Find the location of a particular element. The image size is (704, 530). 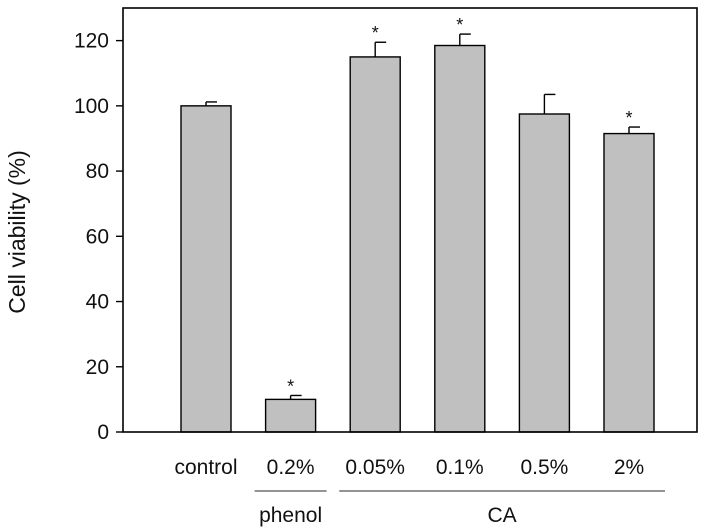

group-brackets: phenol CA is located at coordinates (459, 508).